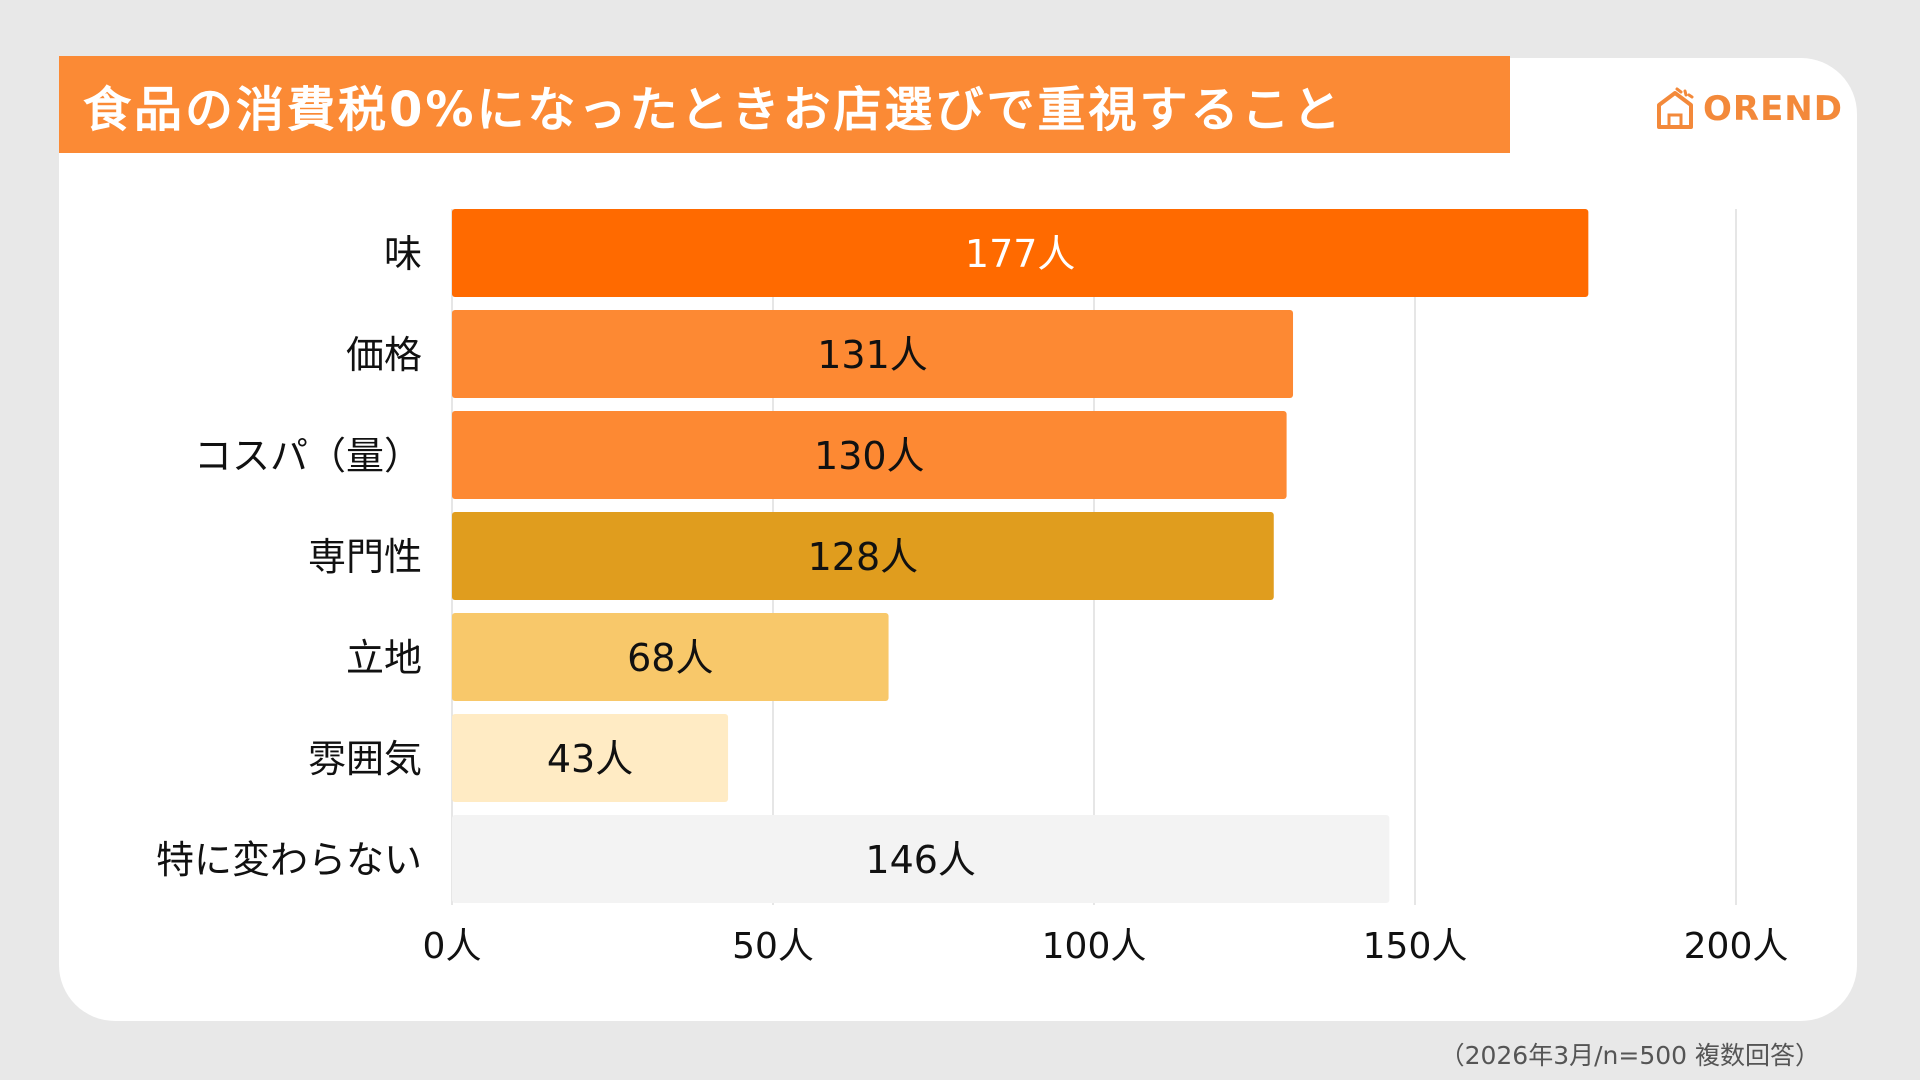 The image size is (1920, 1080). I want to click on x-tick-label: 100人, so click(1094, 946).